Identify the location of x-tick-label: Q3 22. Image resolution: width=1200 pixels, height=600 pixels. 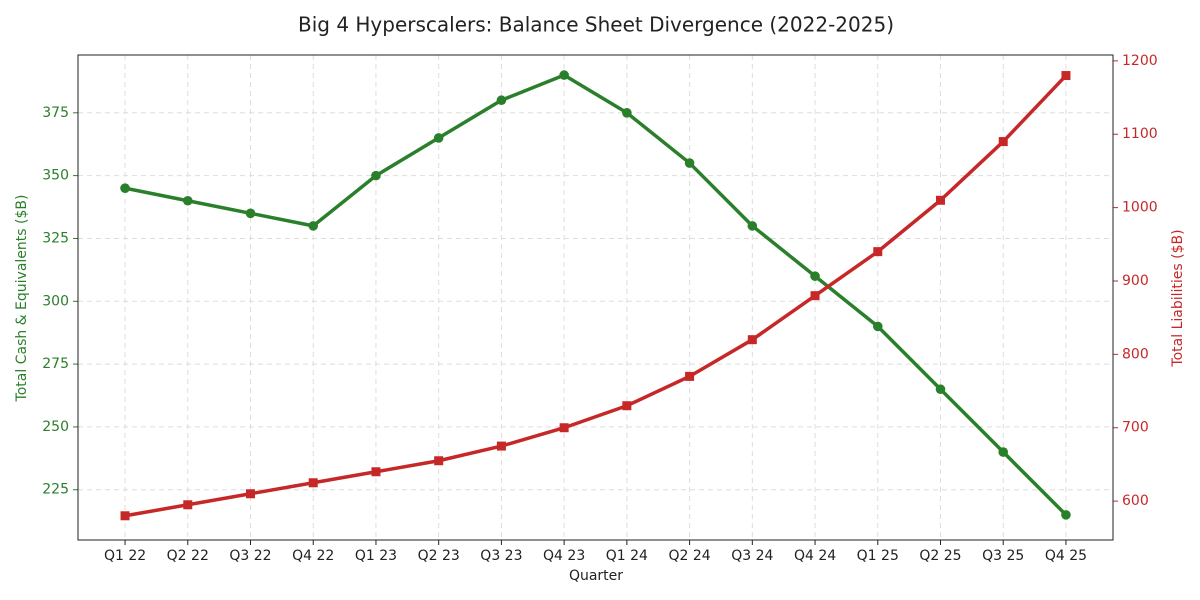
(250, 556).